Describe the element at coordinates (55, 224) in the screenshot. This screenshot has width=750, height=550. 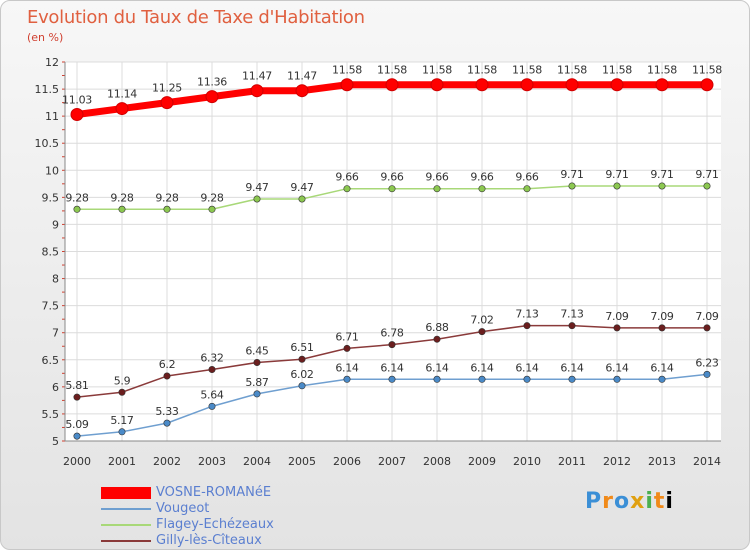
I see `y-tick-label: 9` at that location.